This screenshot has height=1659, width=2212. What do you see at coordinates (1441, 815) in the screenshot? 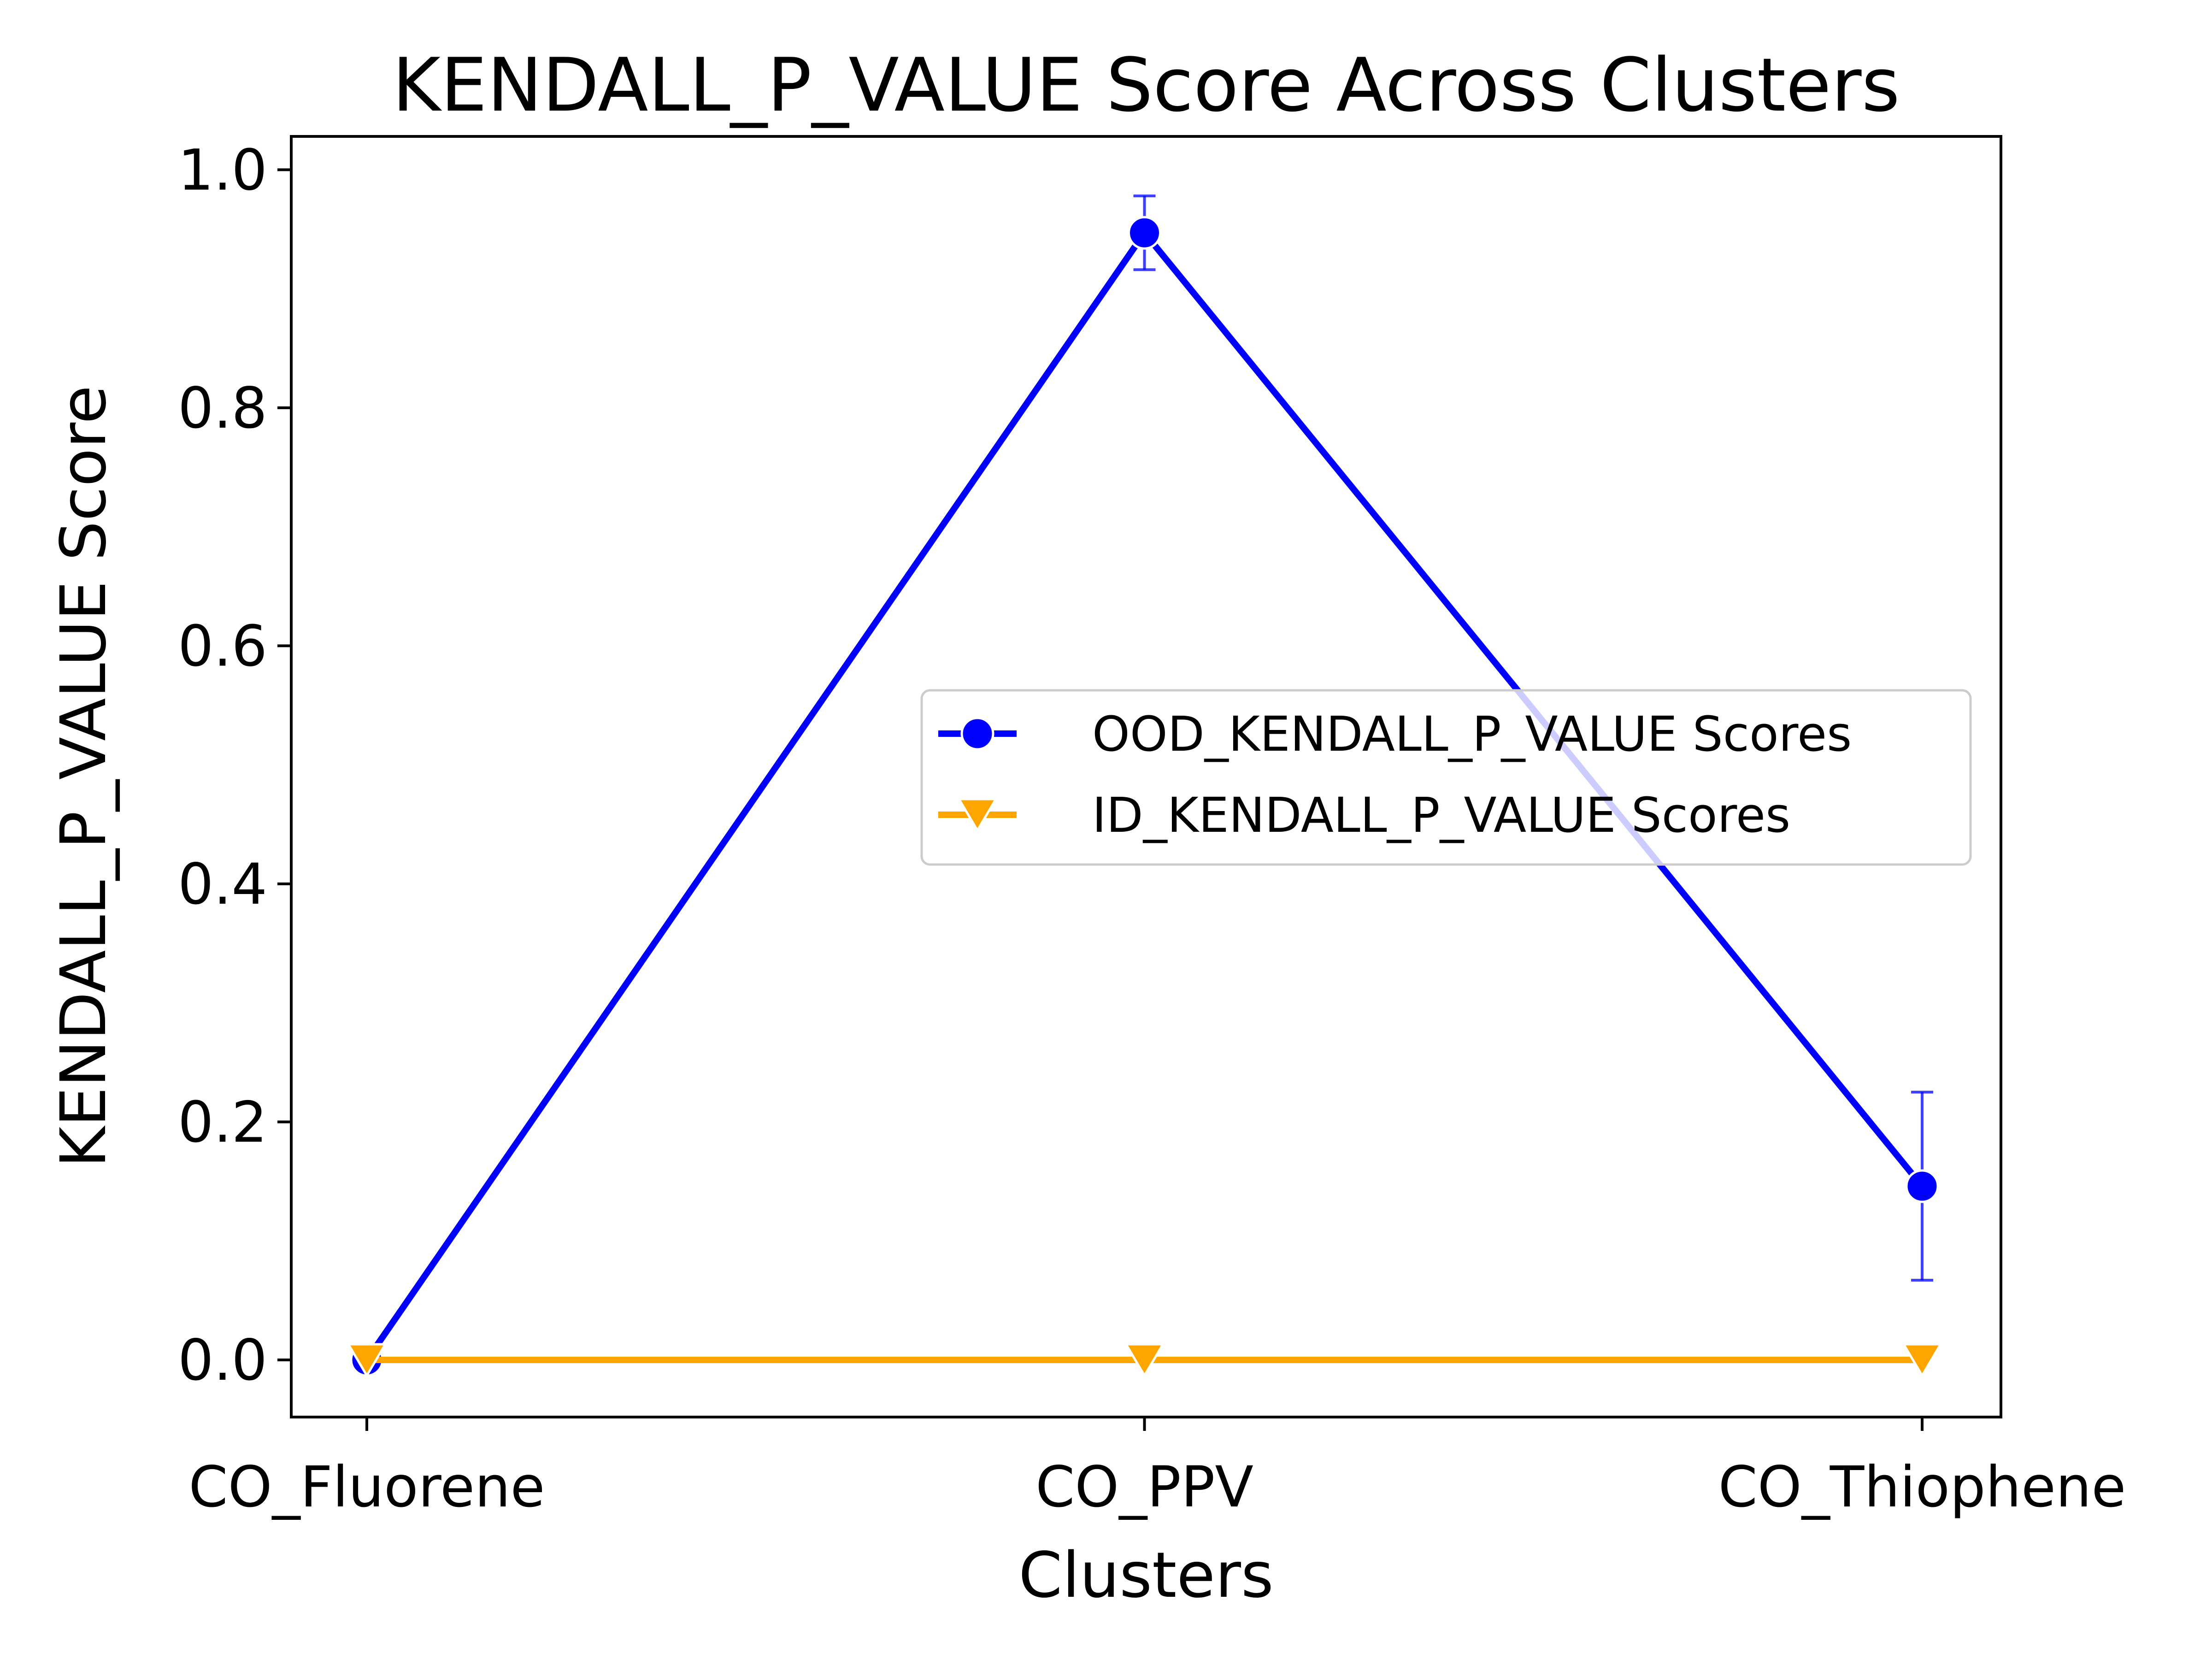
I see `legend-label: ID_KENDALL_P_VALUE Scores` at bounding box center [1441, 815].